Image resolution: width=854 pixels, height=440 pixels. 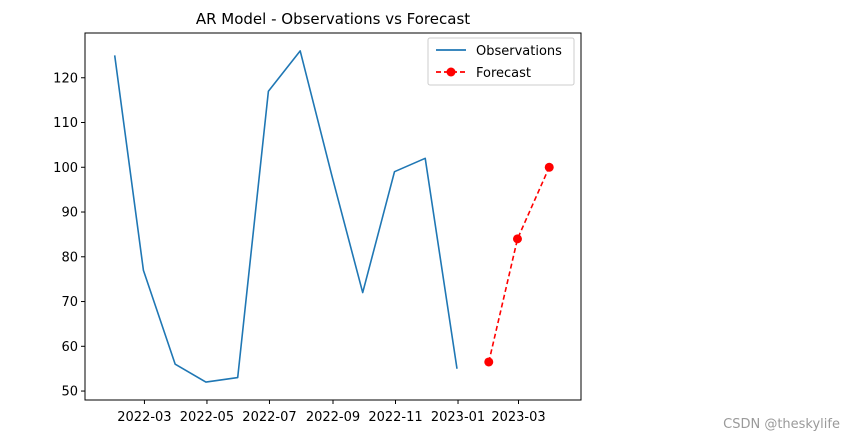 What do you see at coordinates (269, 417) in the screenshot?
I see `x-tick-label: 2022-07` at bounding box center [269, 417].